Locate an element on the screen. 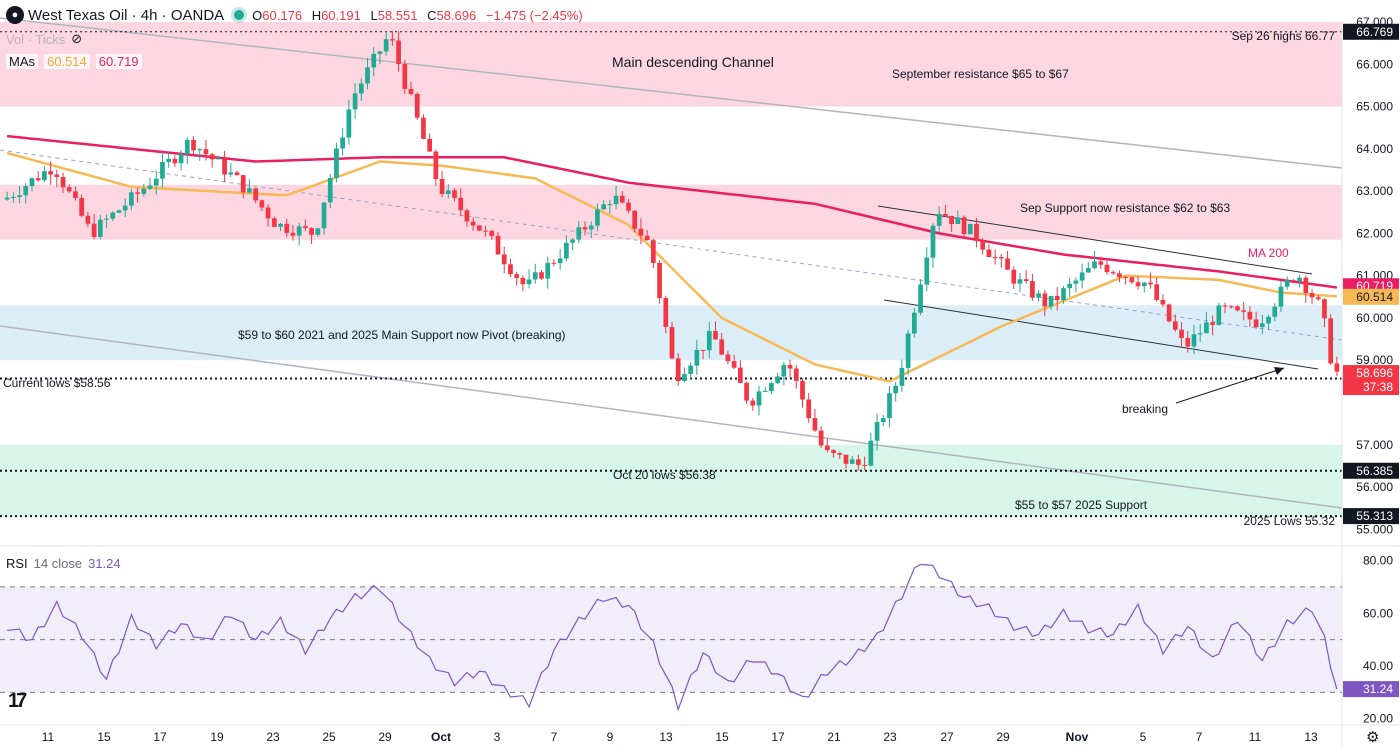 The width and height of the screenshot is (1400, 749). symbol-title: West Texas Oil · 4h · OANDA is located at coordinates (126, 15).